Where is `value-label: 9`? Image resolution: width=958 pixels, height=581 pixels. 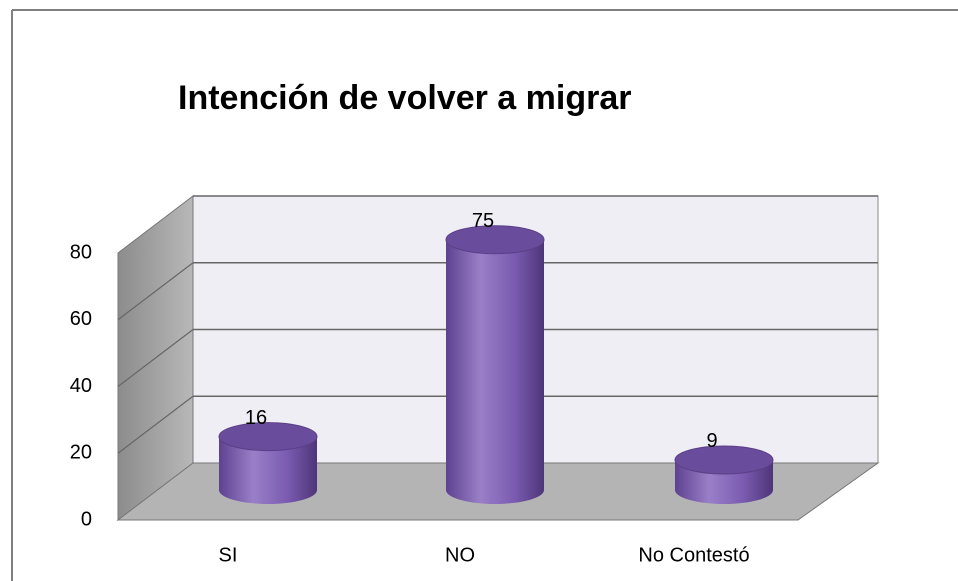
value-label: 9 is located at coordinates (711, 441).